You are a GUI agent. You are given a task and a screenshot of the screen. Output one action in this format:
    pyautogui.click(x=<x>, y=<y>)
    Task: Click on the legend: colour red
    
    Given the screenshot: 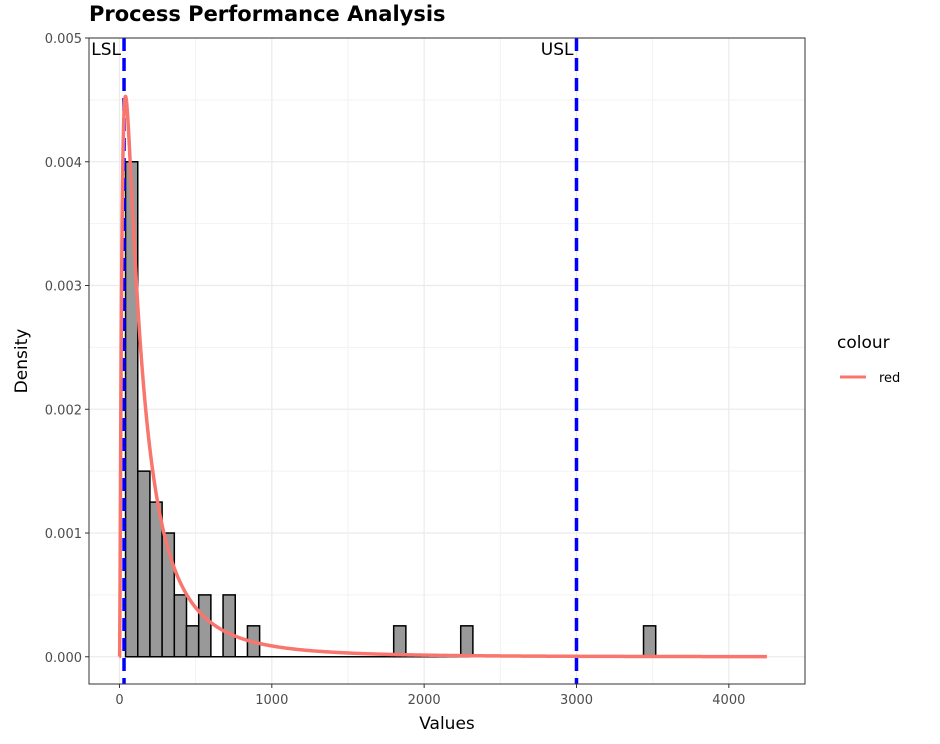 What is the action you would take?
    pyautogui.click(x=868, y=359)
    